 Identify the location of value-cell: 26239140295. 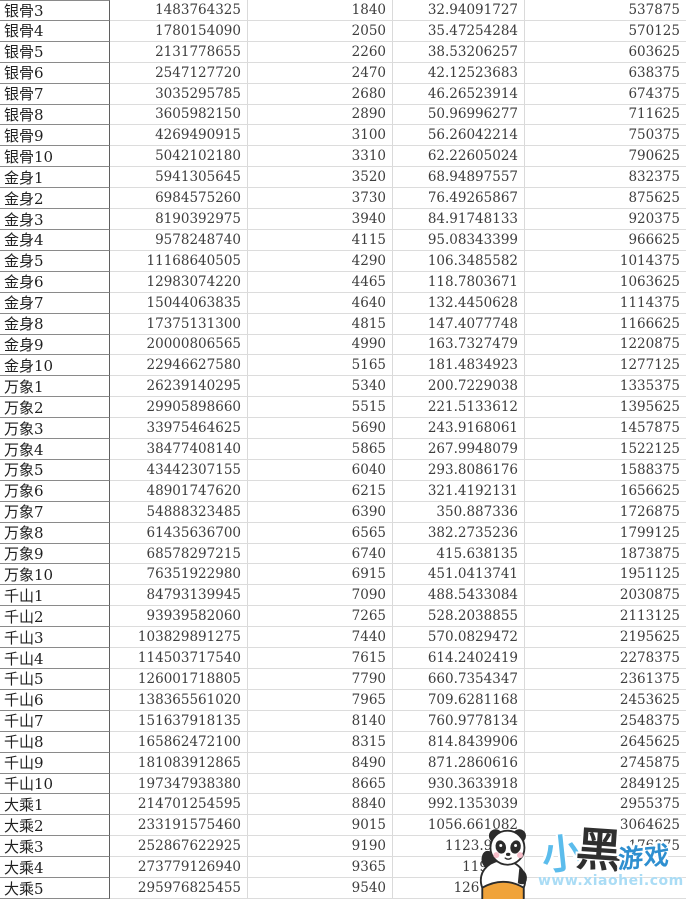
(179, 387).